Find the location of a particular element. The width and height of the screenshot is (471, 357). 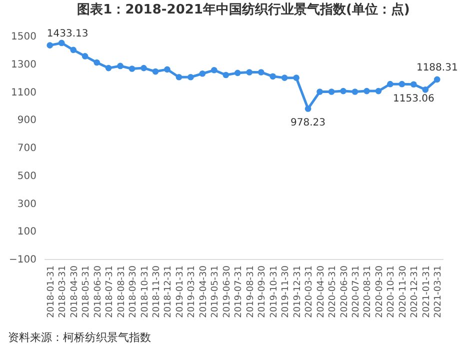

x-tick-label: 2021-01-31 is located at coordinates (427, 292).